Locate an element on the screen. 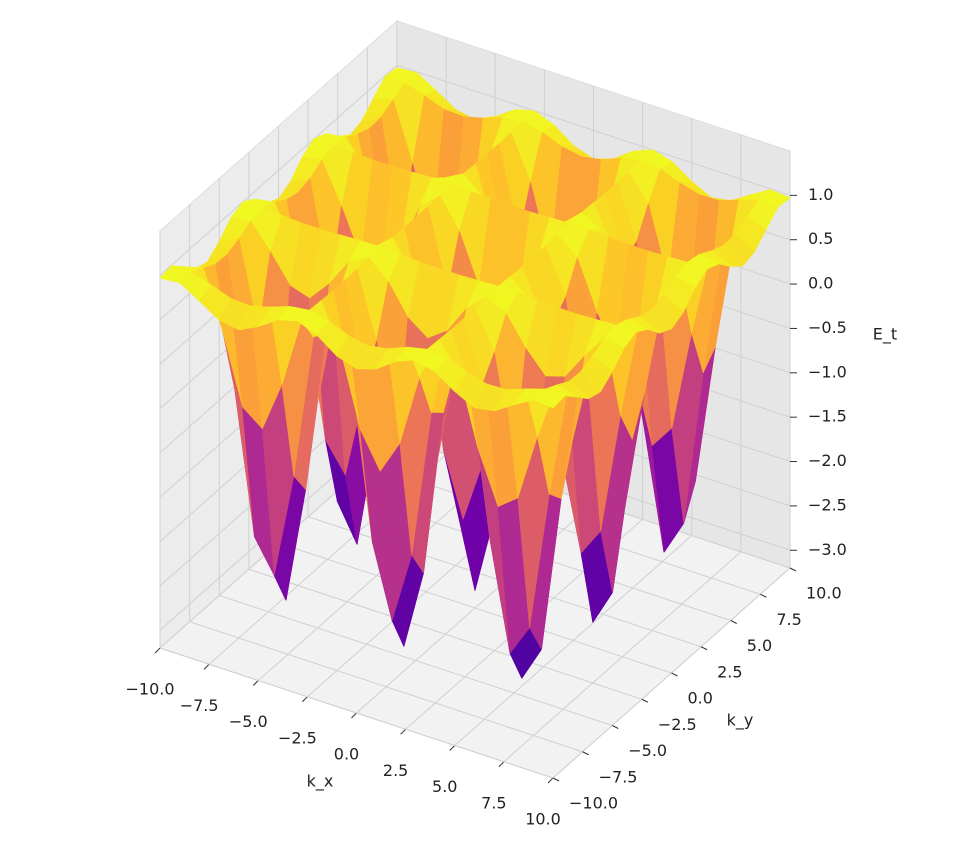  y-tick-label: −5.0 is located at coordinates (647, 750).